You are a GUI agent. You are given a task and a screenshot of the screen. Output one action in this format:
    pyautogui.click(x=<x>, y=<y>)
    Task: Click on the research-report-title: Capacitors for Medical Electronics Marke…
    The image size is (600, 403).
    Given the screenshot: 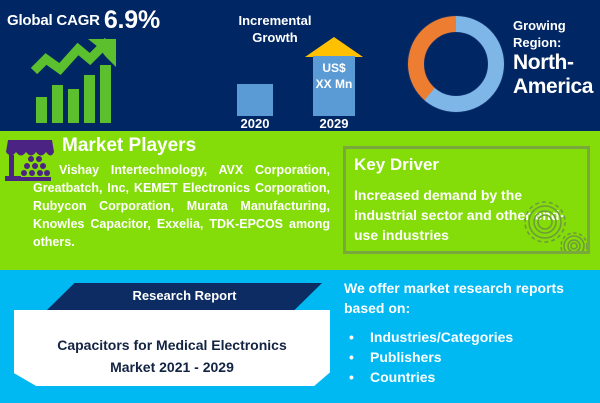 What is the action you would take?
    pyautogui.click(x=172, y=356)
    